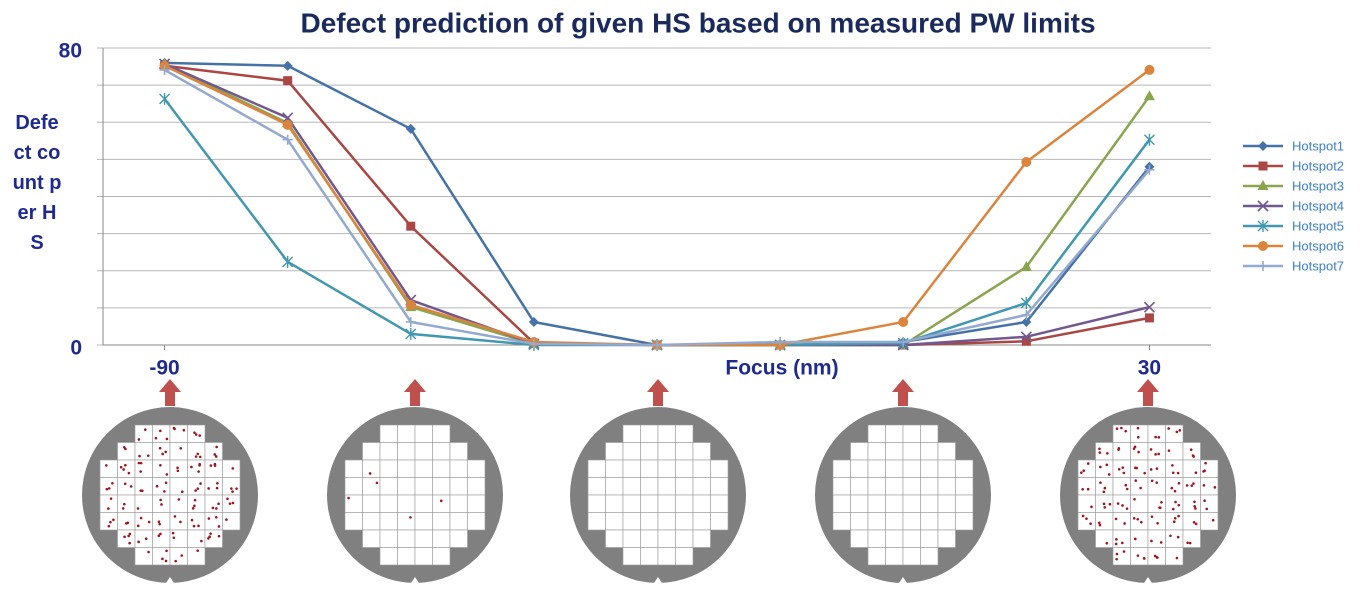 Image resolution: width=1370 pixels, height=589 pixels. What do you see at coordinates (658, 392) in the screenshot?
I see `arrow` at bounding box center [658, 392].